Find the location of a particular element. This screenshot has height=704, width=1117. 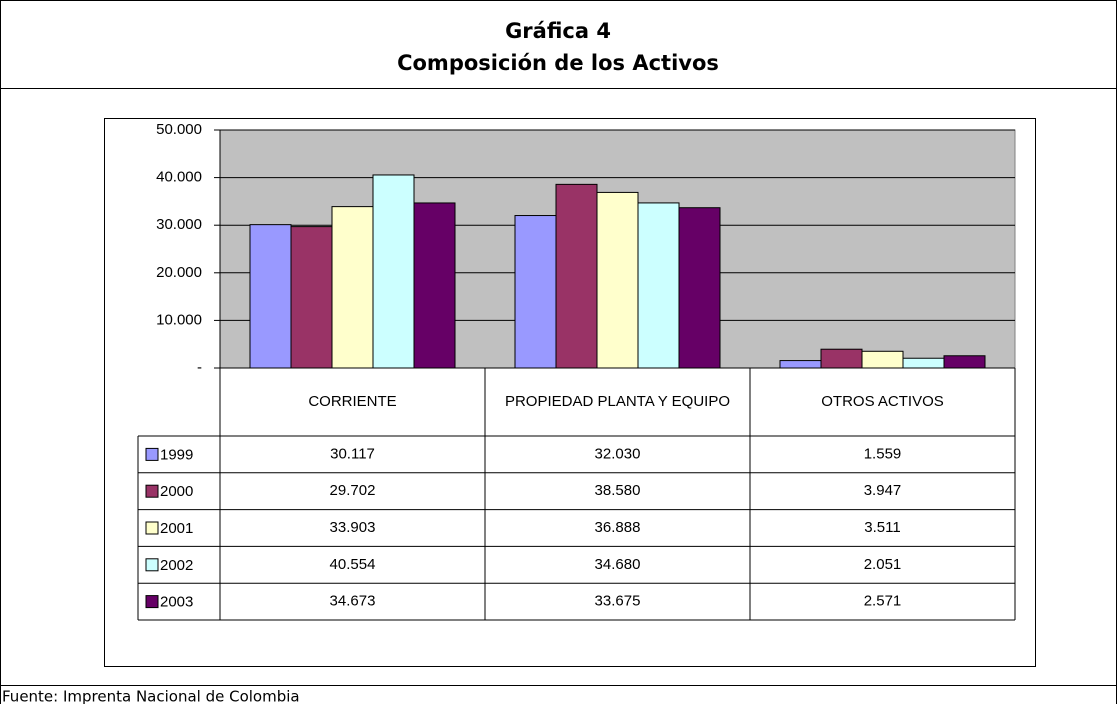

category-cell: PROPIEDAD PLANTA Y EQUIPO is located at coordinates (617, 401).